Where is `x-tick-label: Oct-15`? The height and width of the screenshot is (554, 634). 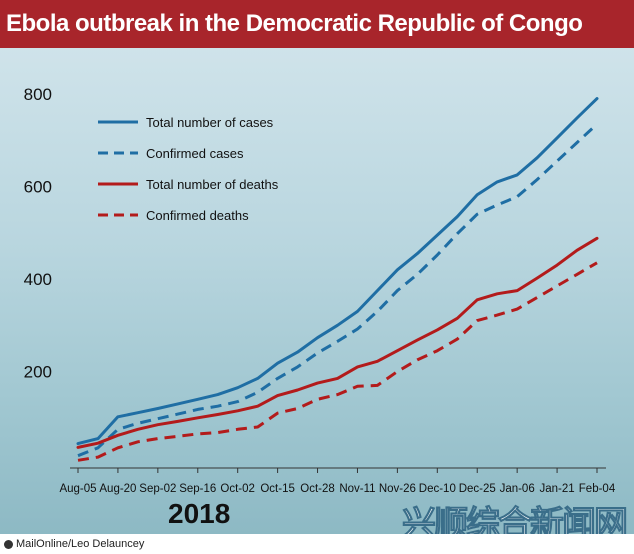
x-tick-label: Oct-15 is located at coordinates (277, 489).